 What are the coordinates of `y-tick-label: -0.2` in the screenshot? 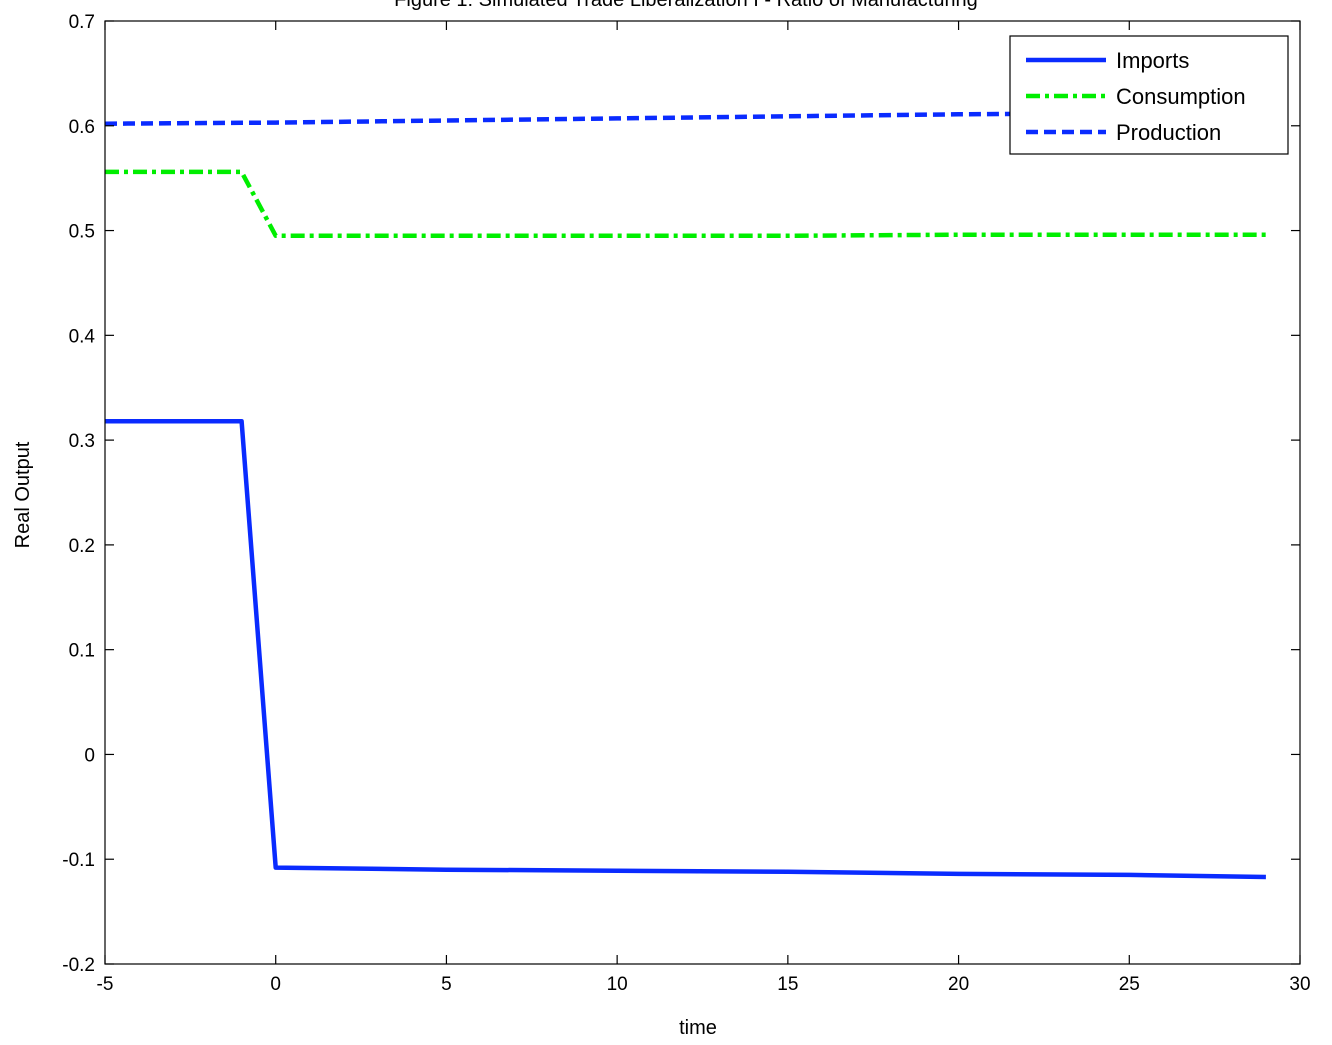 It's located at (78, 965).